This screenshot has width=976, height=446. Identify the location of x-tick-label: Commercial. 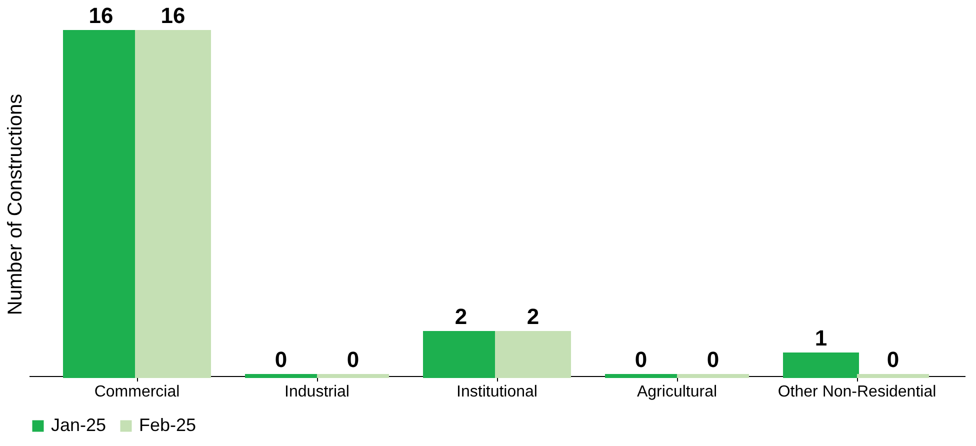
(137, 392).